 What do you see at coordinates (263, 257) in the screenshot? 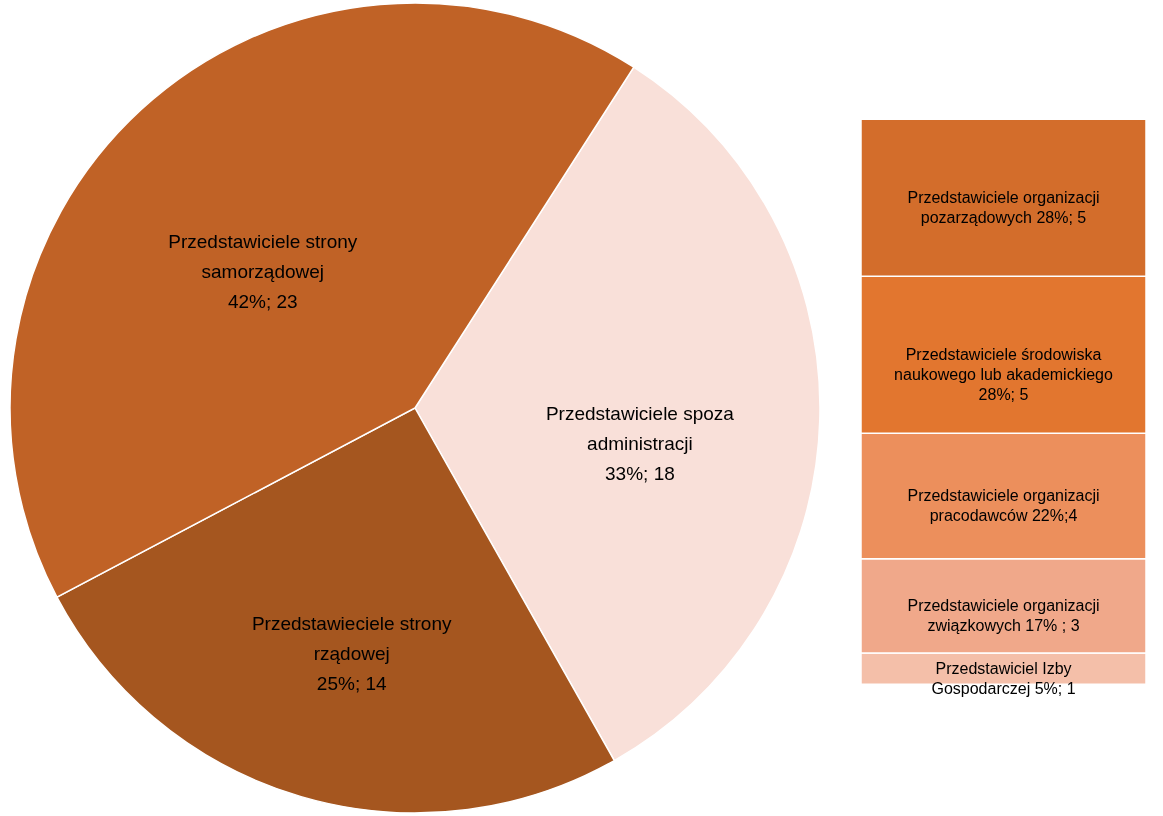
I see `slice-label: Przedstawiciele strony samorządowej` at bounding box center [263, 257].